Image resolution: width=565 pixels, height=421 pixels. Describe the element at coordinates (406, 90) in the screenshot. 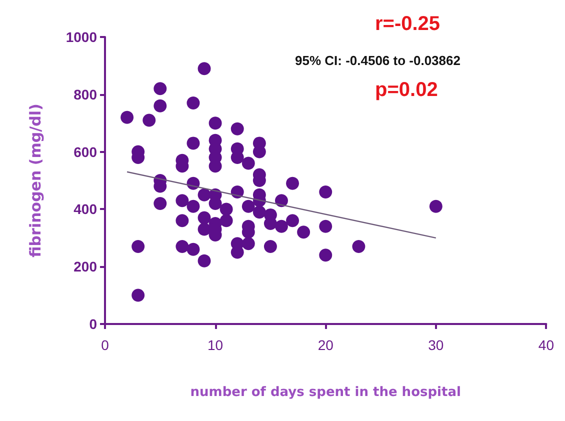

I see `annotation: p=0.02` at that location.